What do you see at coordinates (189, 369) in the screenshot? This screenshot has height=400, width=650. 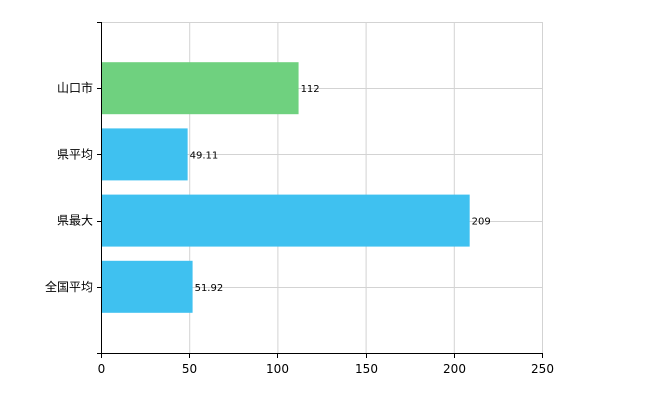 I see `x-tick-label-1: 50` at bounding box center [189, 369].